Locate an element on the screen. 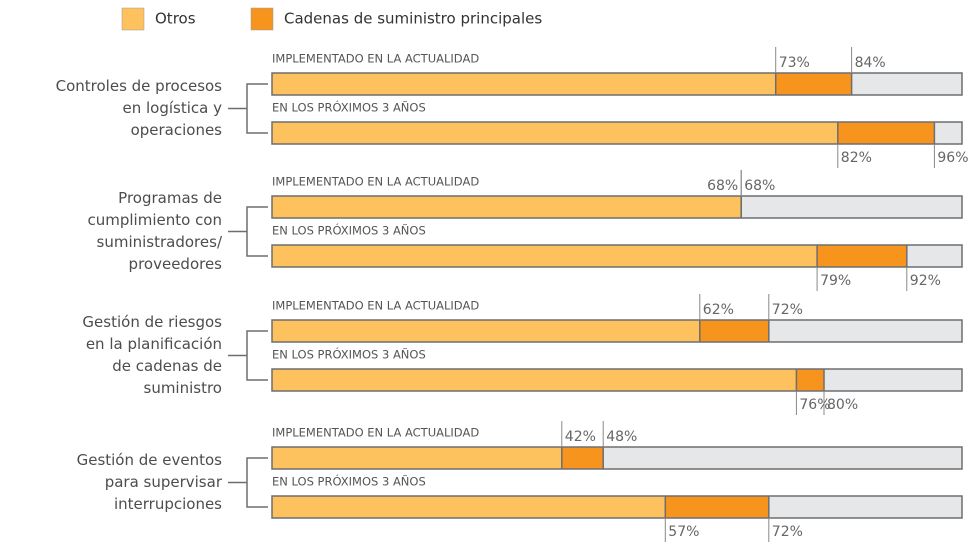  group-label: Controles de procesos is located at coordinates (139, 86).